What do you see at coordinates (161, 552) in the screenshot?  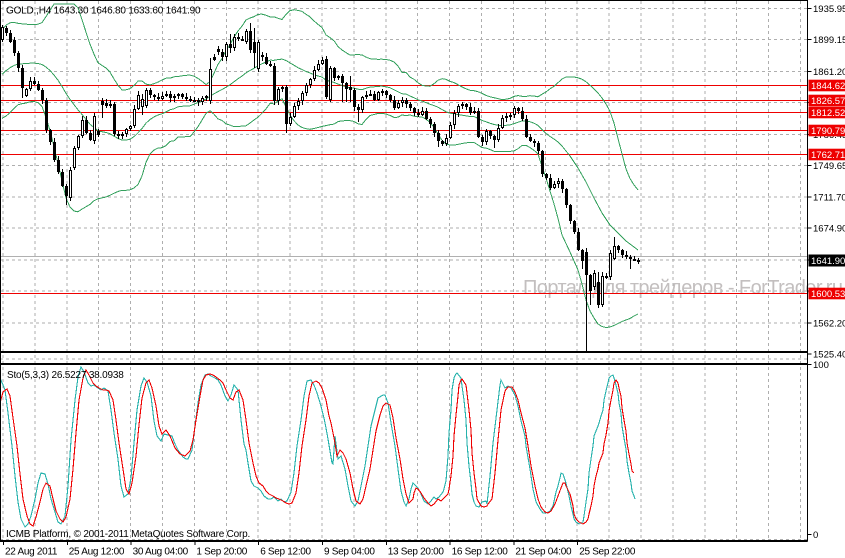 I see `svg-text: 30 Aug 04:00` at bounding box center [161, 552].